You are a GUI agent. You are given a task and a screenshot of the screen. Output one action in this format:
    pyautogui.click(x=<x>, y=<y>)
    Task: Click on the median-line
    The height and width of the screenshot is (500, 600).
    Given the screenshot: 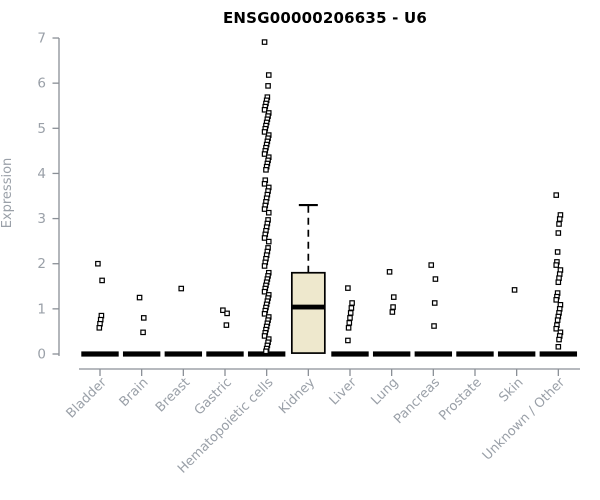 What is the action you would take?
    pyautogui.click(x=308, y=307)
    